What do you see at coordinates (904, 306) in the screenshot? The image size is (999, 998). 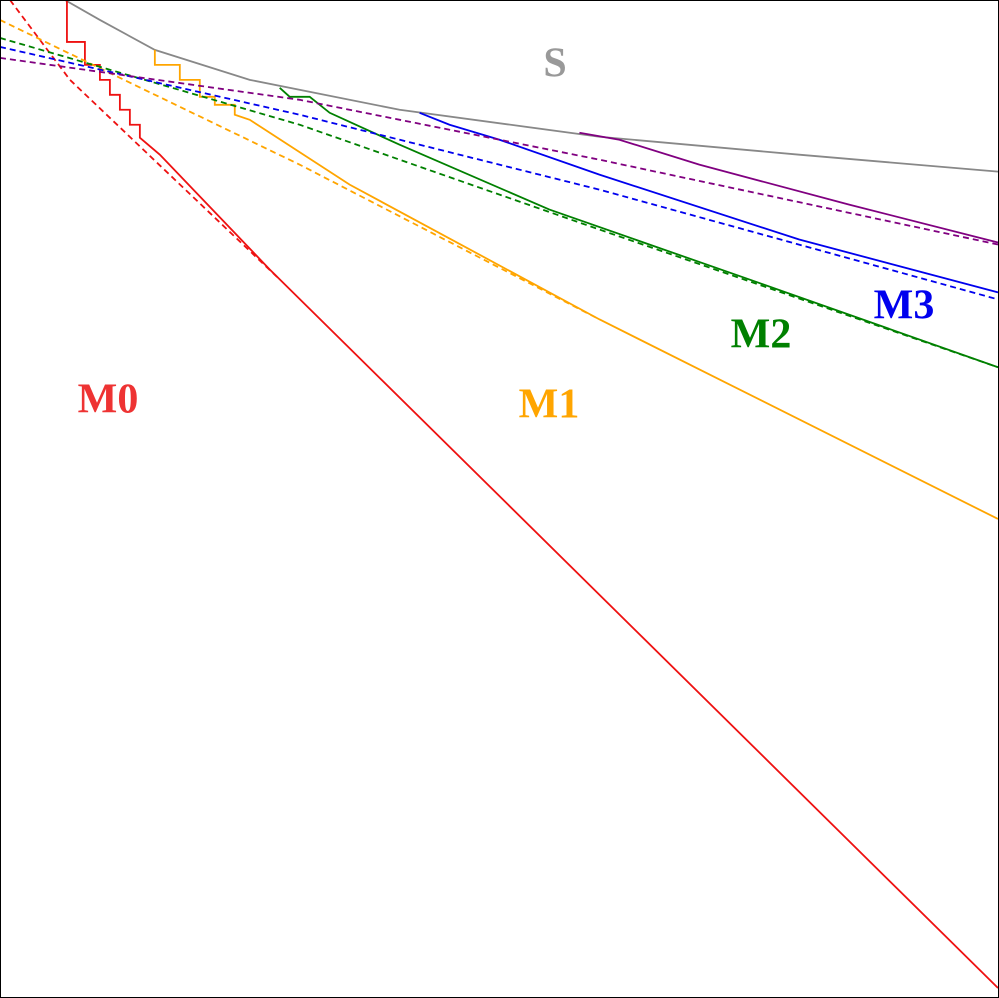 I see `label: M3` at bounding box center [904, 306].